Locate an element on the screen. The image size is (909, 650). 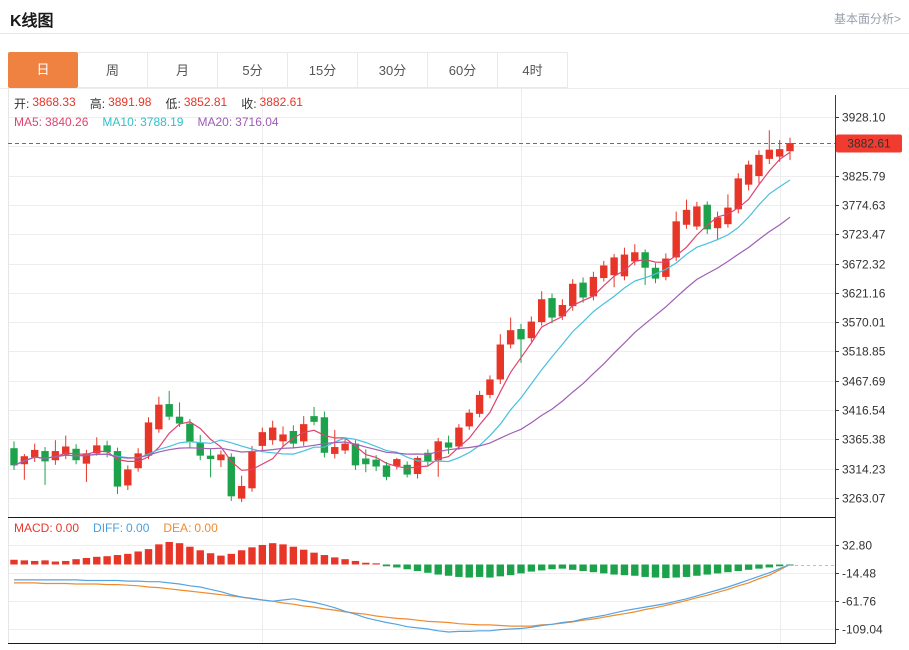
tab-timeframe-6: 60分 is located at coordinates (463, 70).